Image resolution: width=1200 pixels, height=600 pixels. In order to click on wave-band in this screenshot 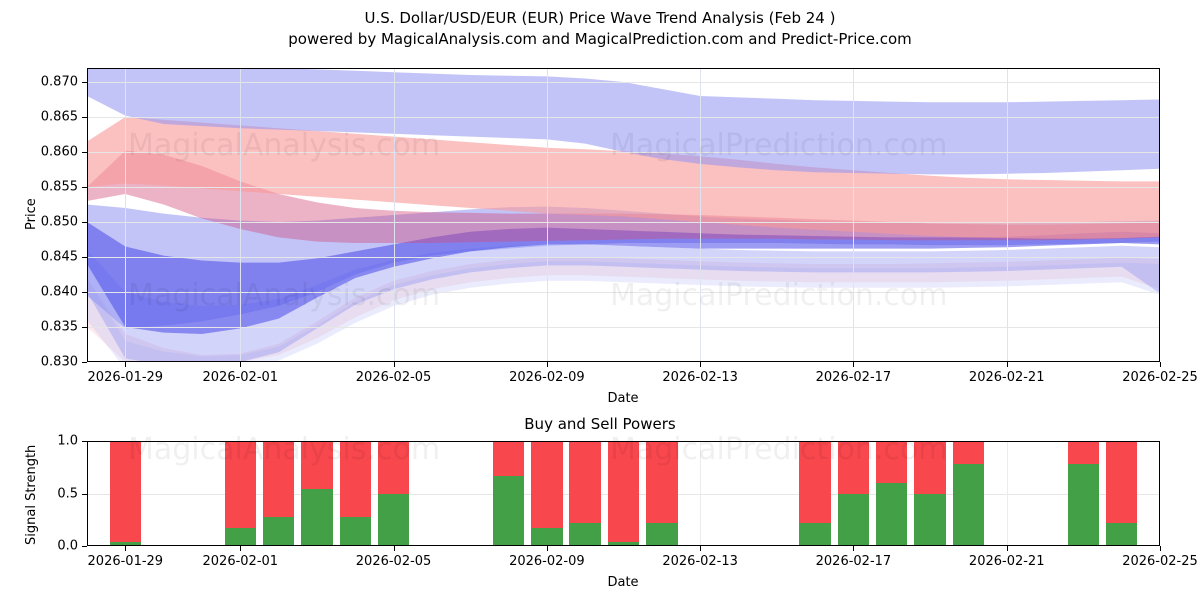, I will do `click(623, 196)`.